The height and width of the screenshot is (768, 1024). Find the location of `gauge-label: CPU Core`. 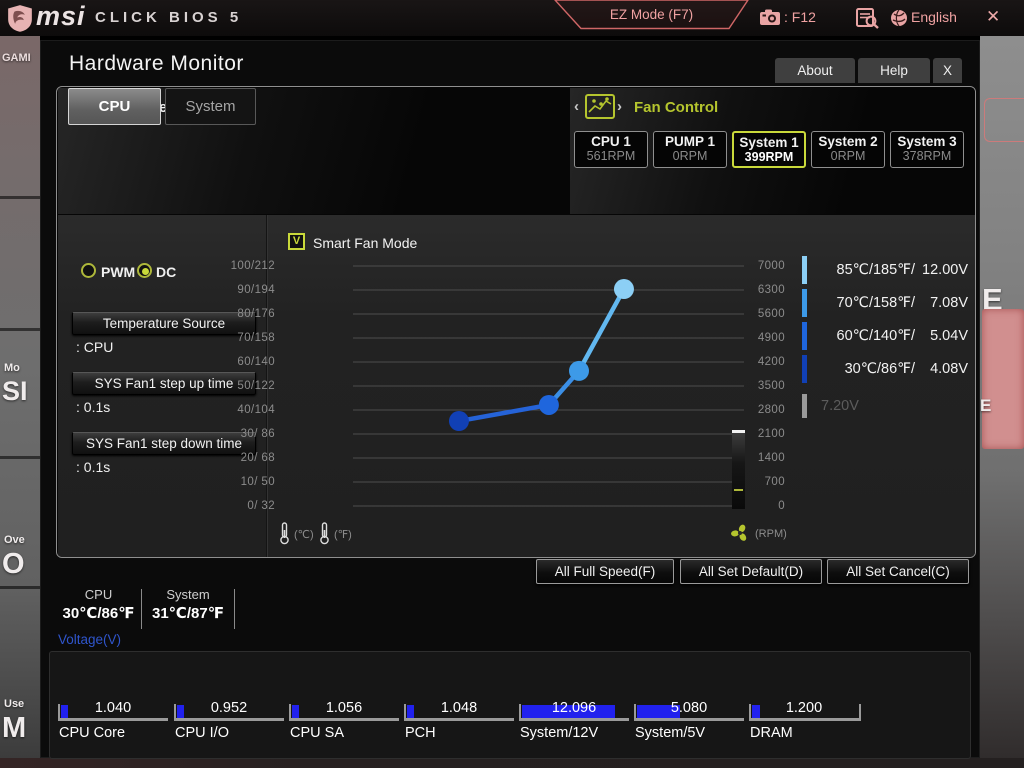

gauge-label: CPU Core is located at coordinates (92, 733).